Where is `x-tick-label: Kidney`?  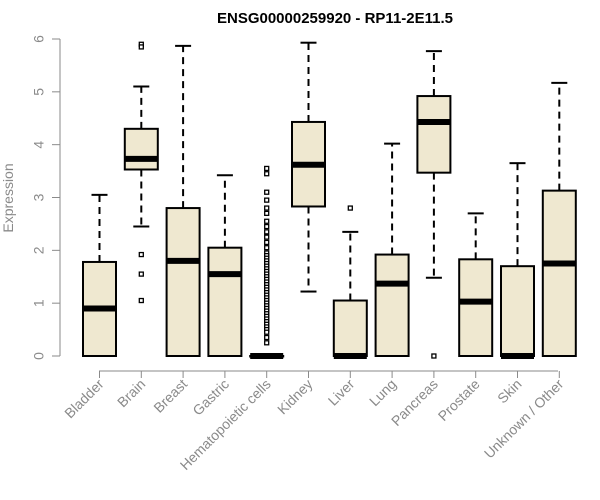
x-tick-label: Kidney is located at coordinates (295, 397).